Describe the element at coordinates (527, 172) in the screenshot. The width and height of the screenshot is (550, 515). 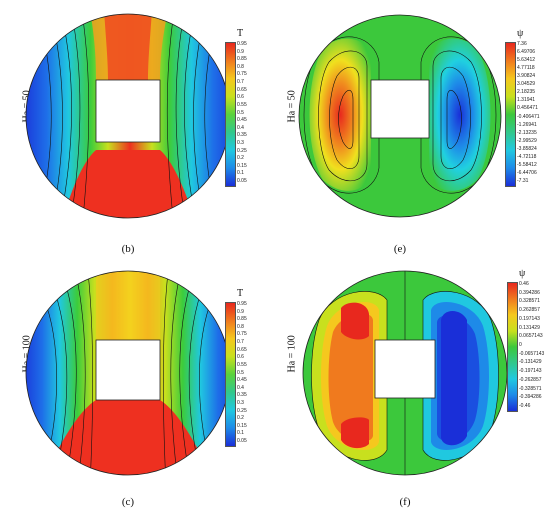
I see `legend-e-label: -6.44706` at that location.